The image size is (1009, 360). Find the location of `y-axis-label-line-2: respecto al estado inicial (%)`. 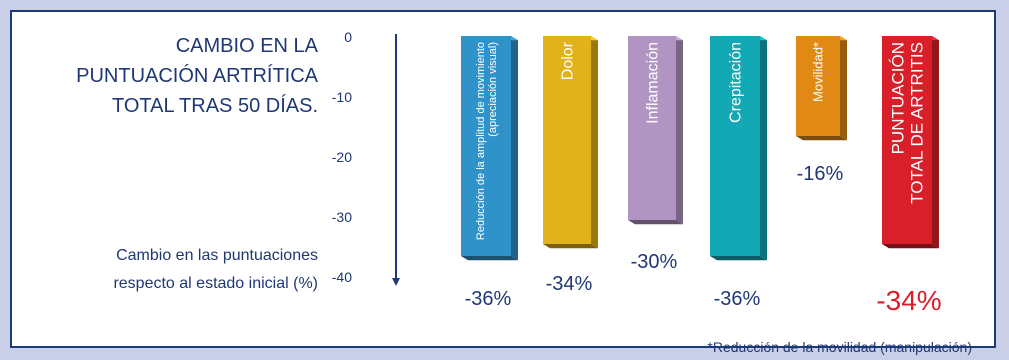

y-axis-label-line-2: respecto al estado inicial (%) is located at coordinates (215, 283).